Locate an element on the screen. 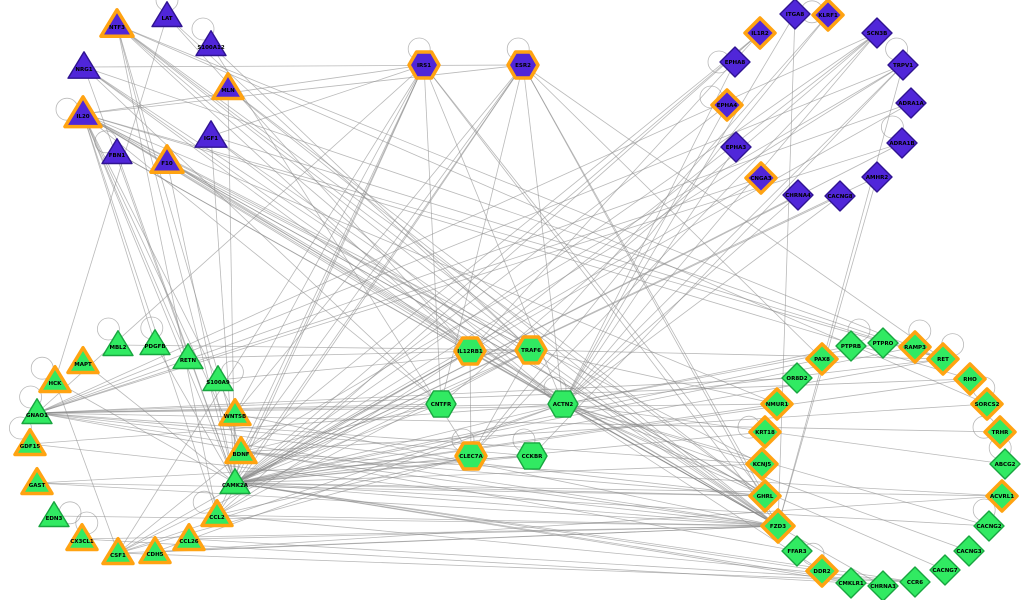  edge-FZD3-TRAF6 is located at coordinates (654, 438).